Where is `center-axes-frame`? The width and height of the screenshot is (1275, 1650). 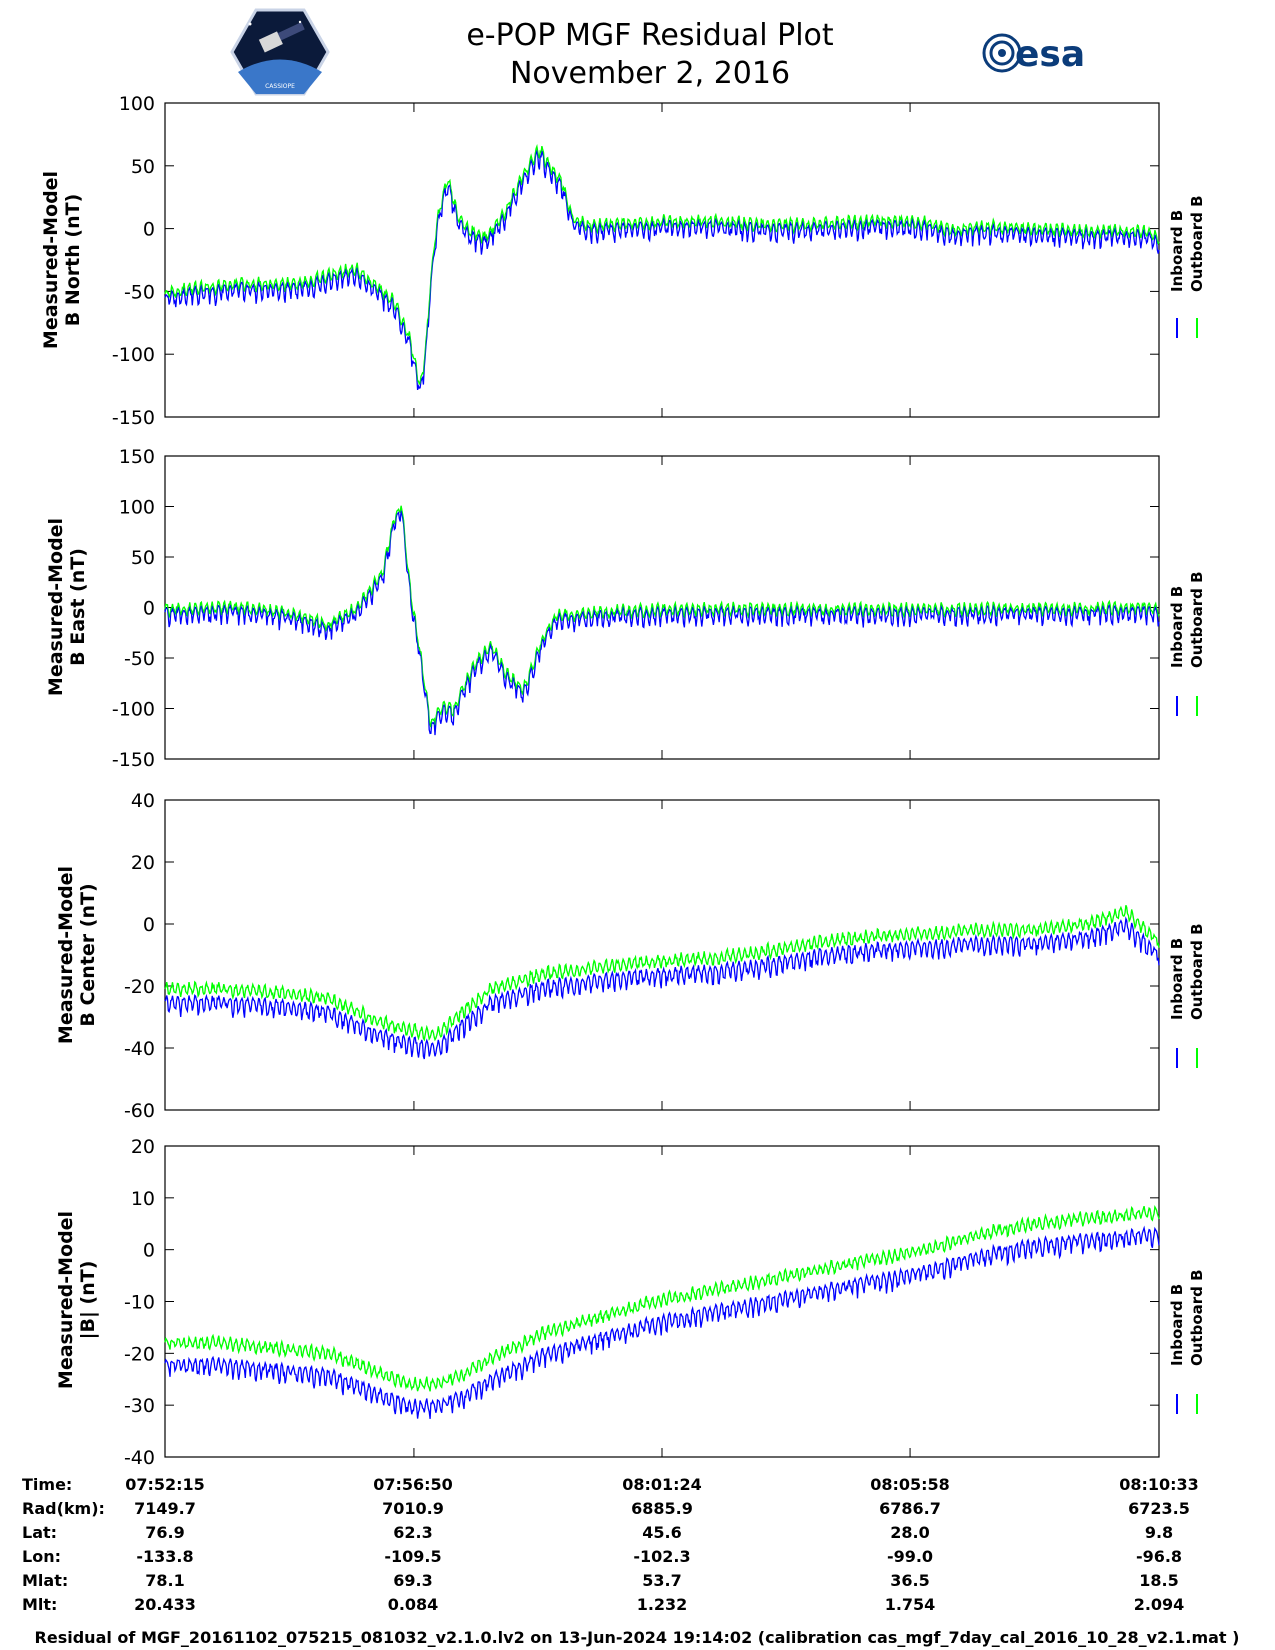 center-axes-frame is located at coordinates (662, 955).